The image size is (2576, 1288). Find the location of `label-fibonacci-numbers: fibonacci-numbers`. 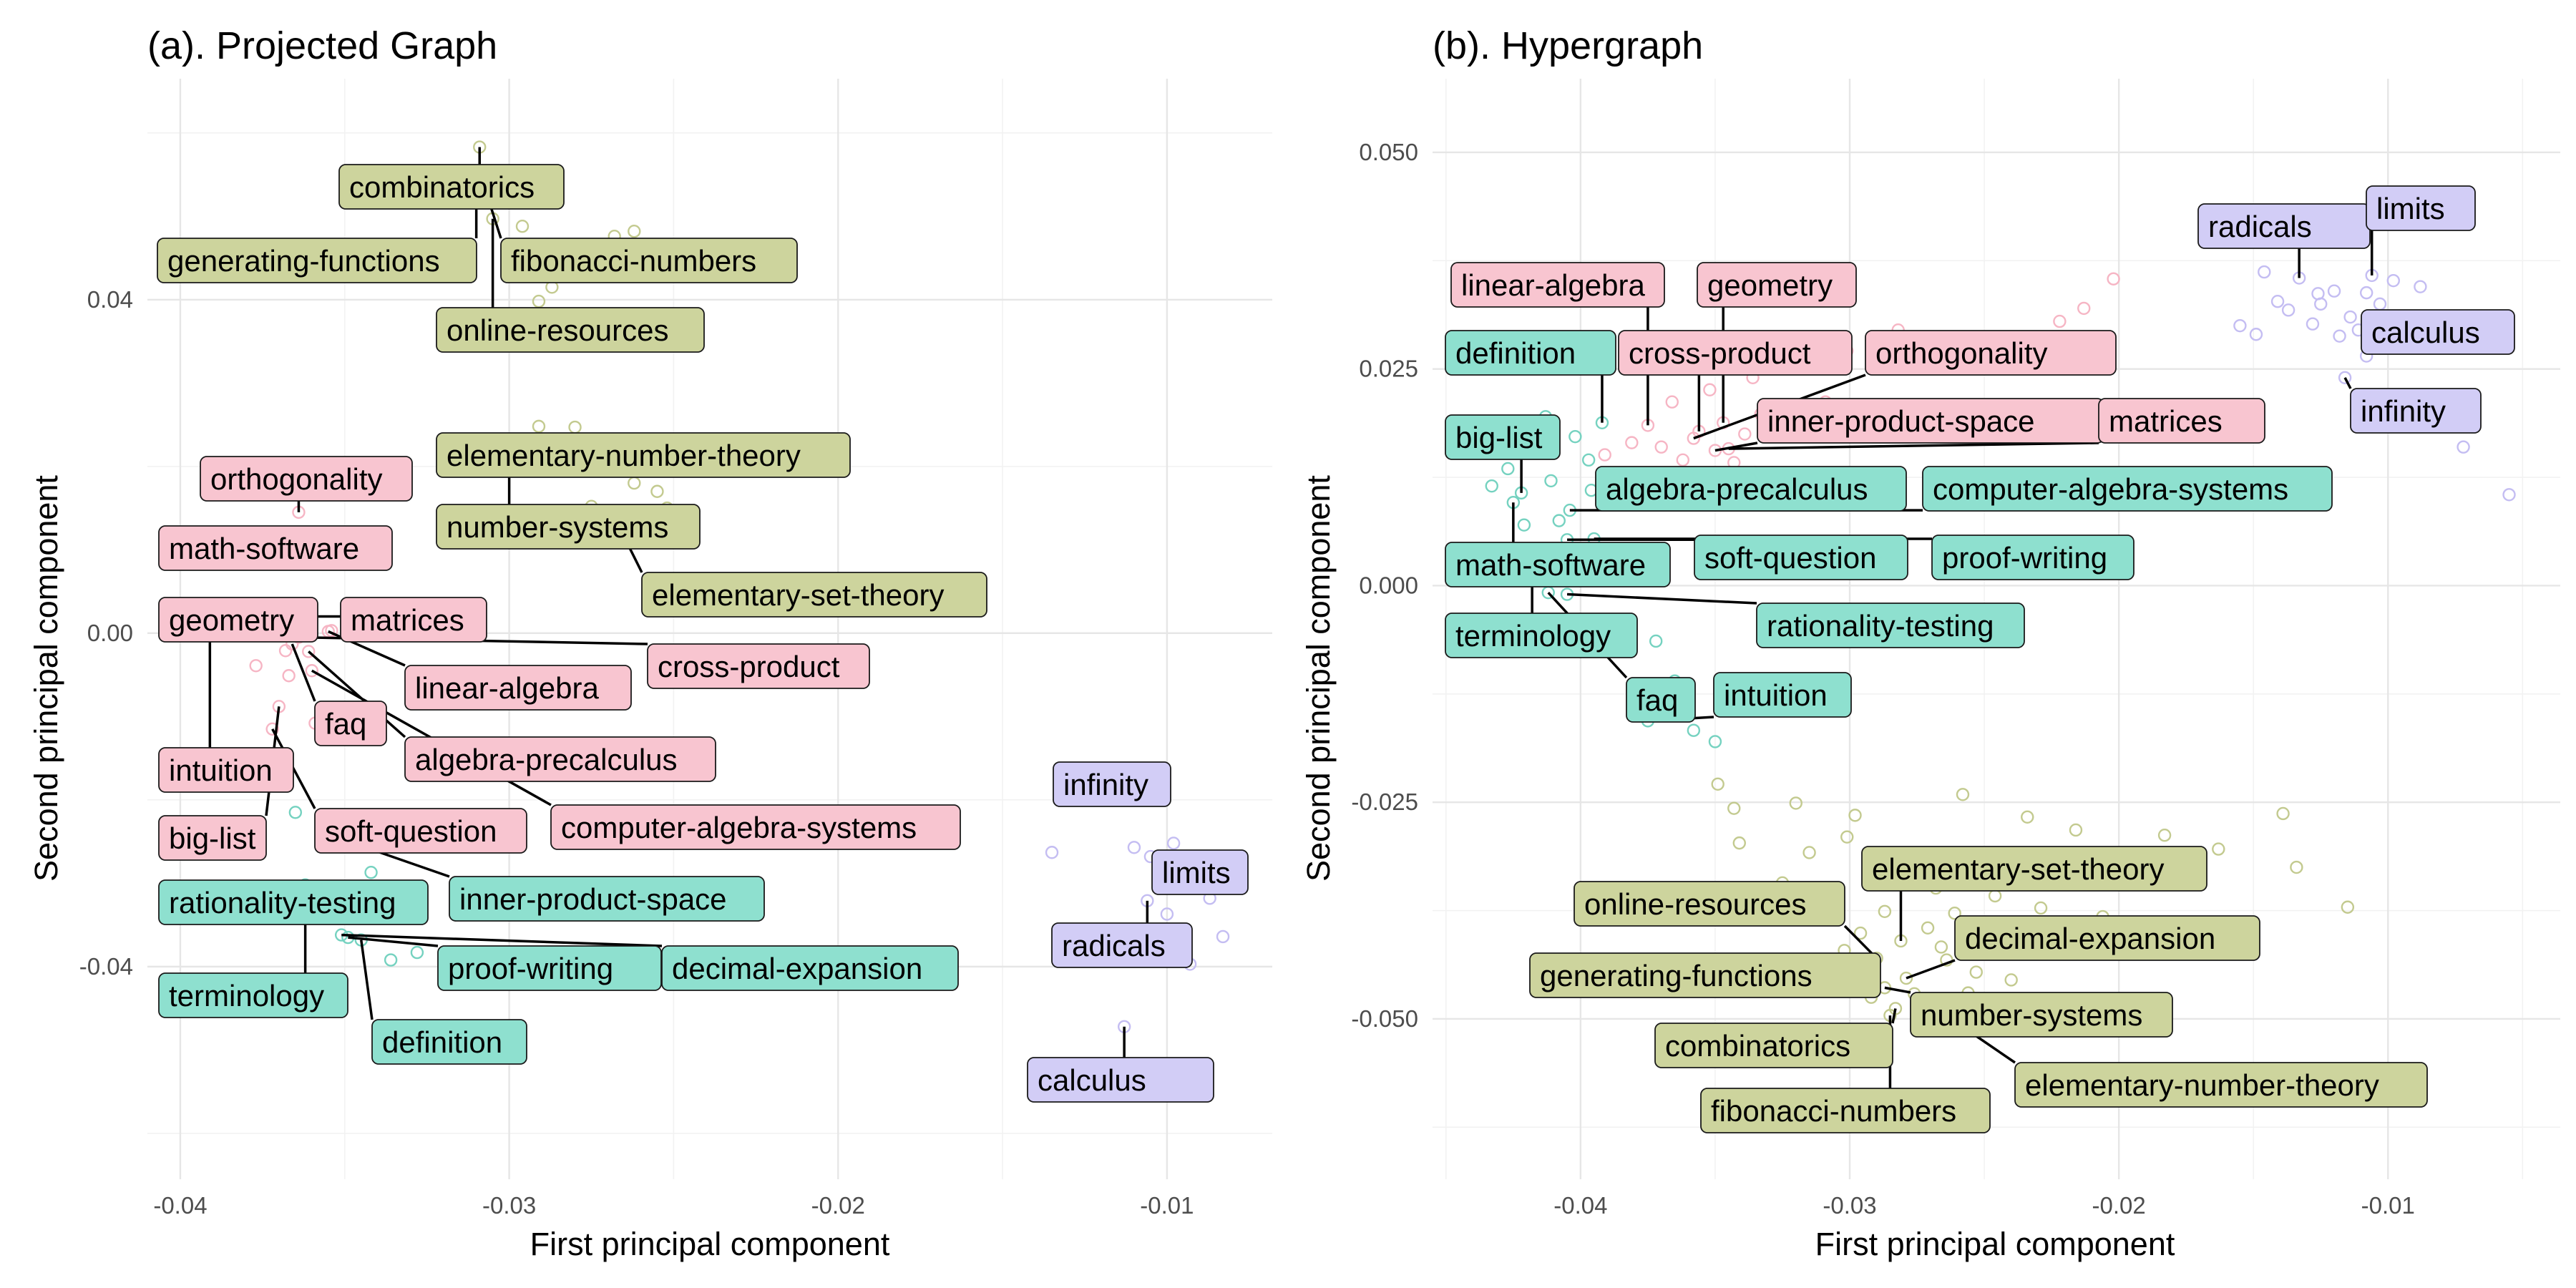

label-fibonacci-numbers: fibonacci-numbers is located at coordinates (649, 260).